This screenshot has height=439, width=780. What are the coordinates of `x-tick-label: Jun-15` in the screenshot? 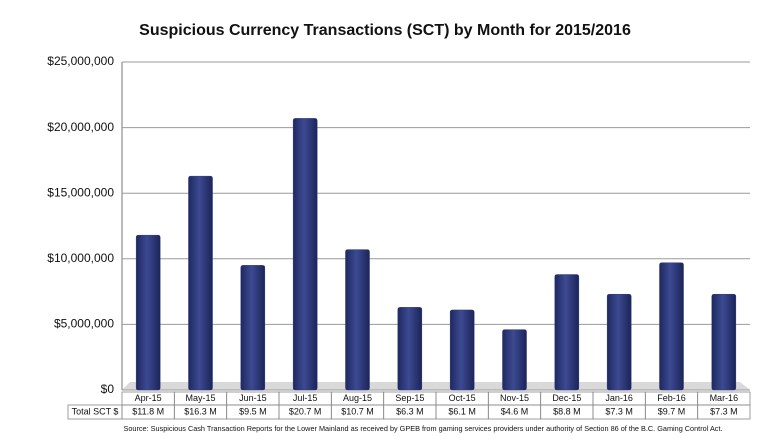 It's located at (253, 398).